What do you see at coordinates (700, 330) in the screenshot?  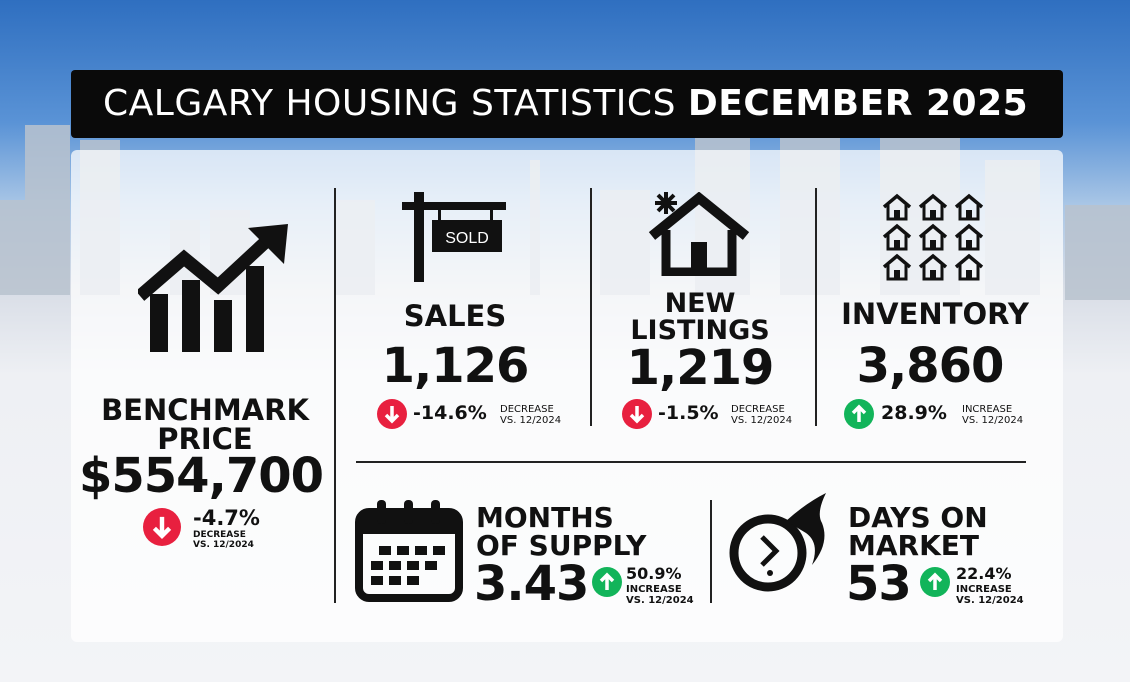 I see `new-listings-label-line2: LISTINGS` at bounding box center [700, 330].